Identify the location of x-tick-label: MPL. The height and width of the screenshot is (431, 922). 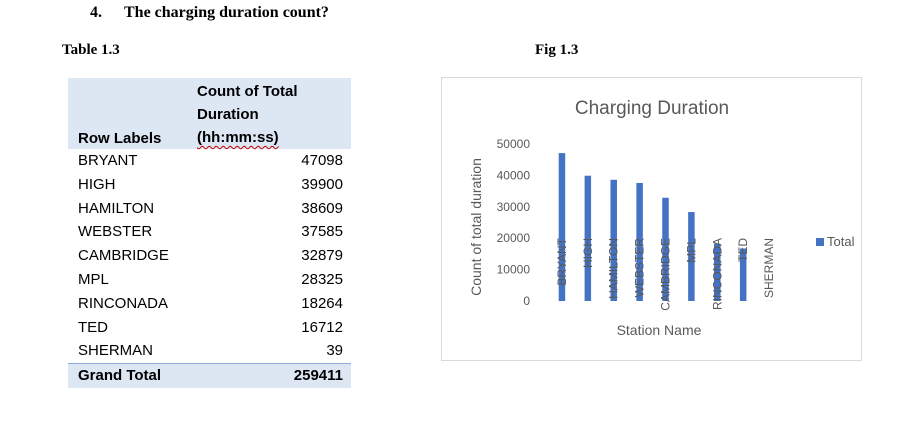
(691, 250).